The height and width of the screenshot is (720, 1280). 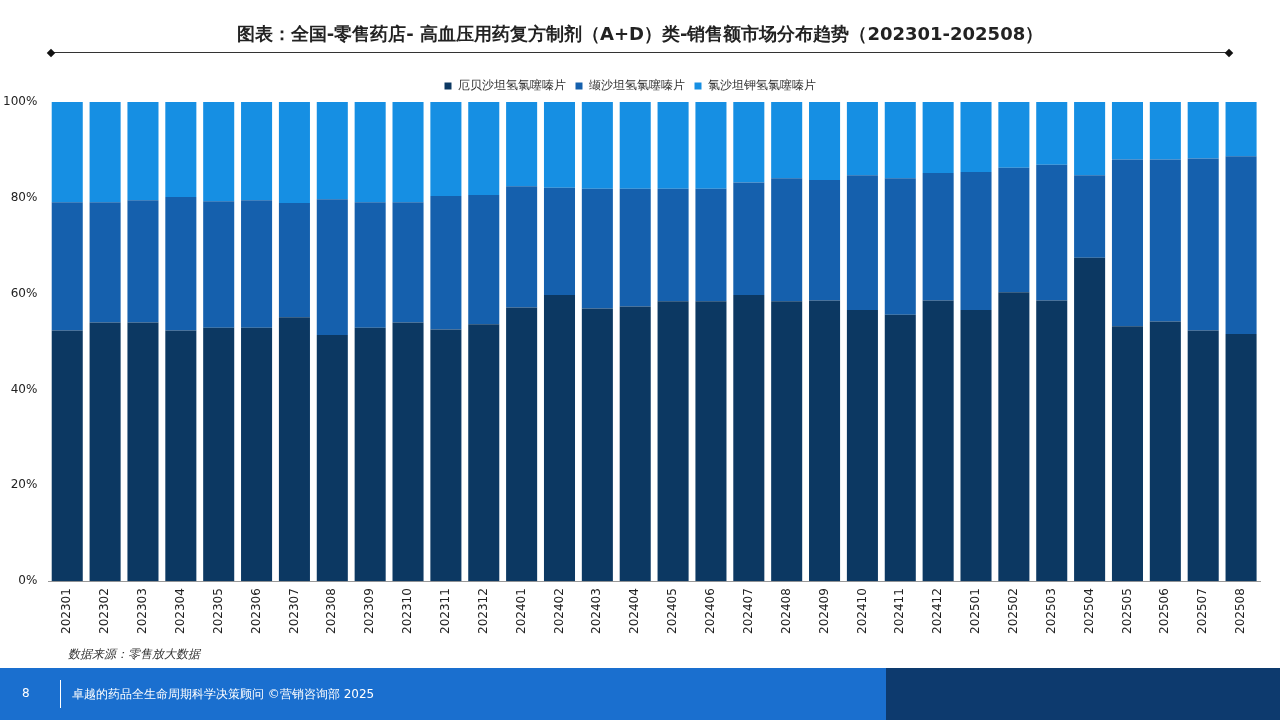 I want to click on legend-label: 缬沙坦氢氯噻嗪片, so click(x=636, y=85).